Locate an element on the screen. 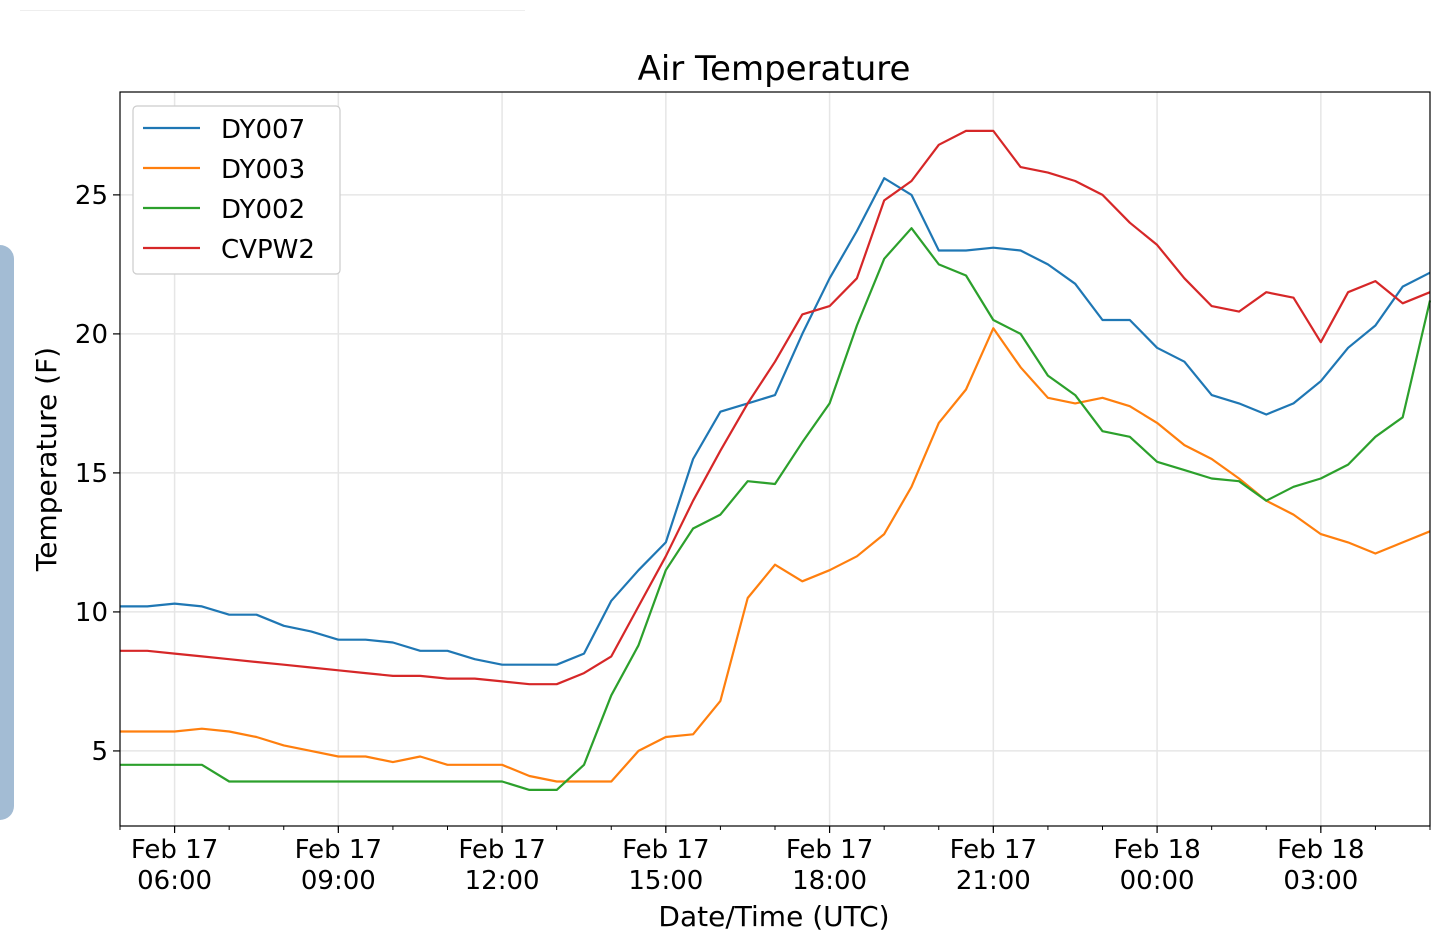  x-tick-label-time: 06:00 is located at coordinates (174, 881).